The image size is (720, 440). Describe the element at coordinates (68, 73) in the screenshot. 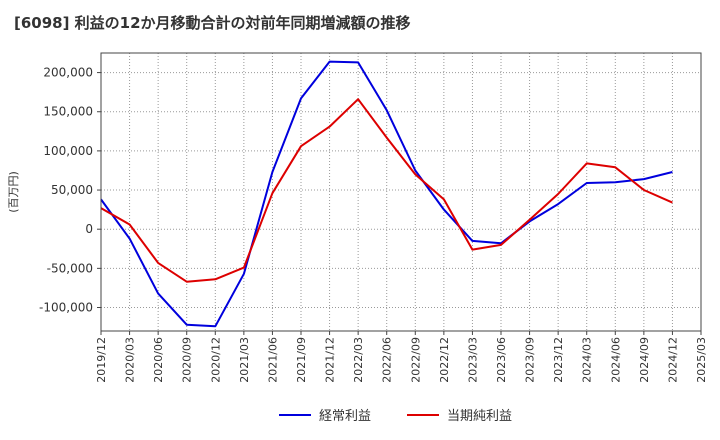

I see `y-tick-label: 200,000` at that location.